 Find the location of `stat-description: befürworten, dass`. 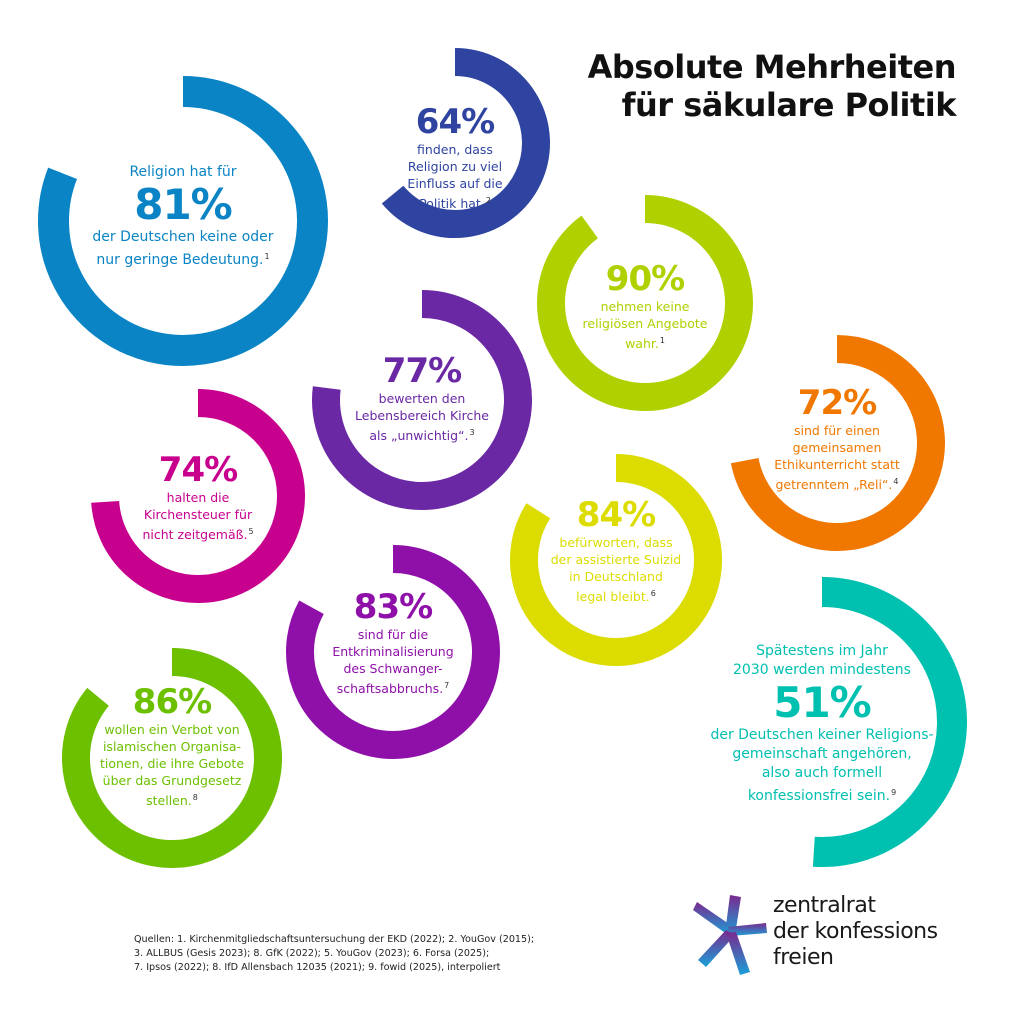

stat-description: befürworten, dass is located at coordinates (616, 542).